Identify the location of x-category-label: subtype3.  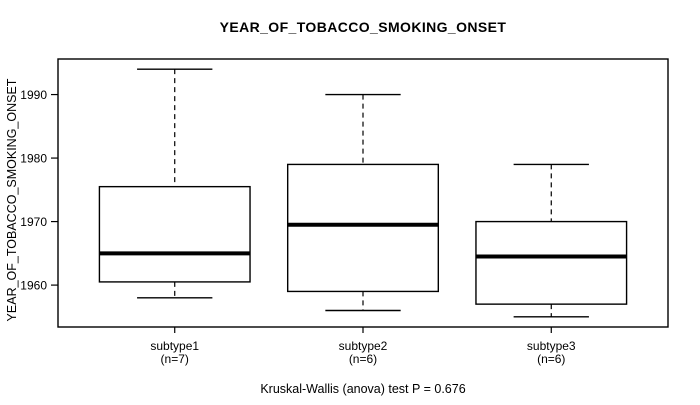
(551, 346).